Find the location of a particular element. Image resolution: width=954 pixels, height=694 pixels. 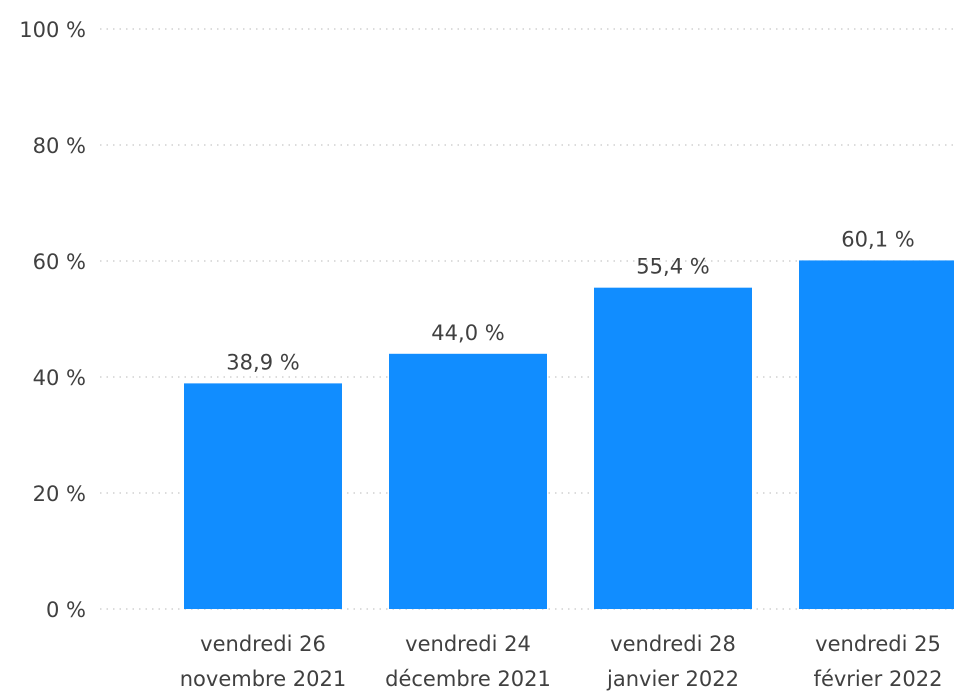

data-label: 55,4 % is located at coordinates (672, 267).